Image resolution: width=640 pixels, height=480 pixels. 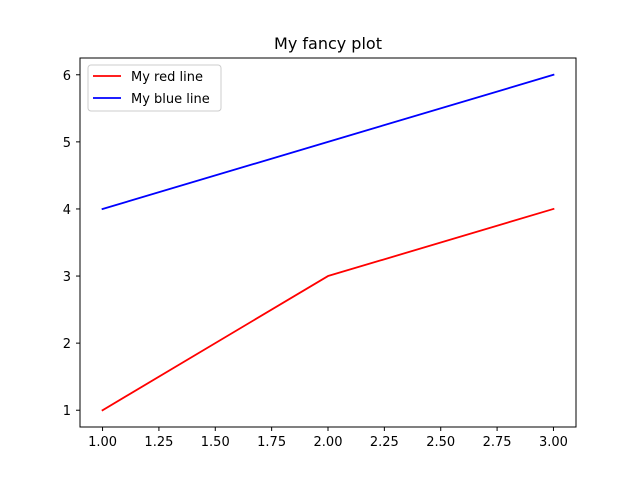 What do you see at coordinates (384, 442) in the screenshot?
I see `x-tick-label: 2.25` at bounding box center [384, 442].